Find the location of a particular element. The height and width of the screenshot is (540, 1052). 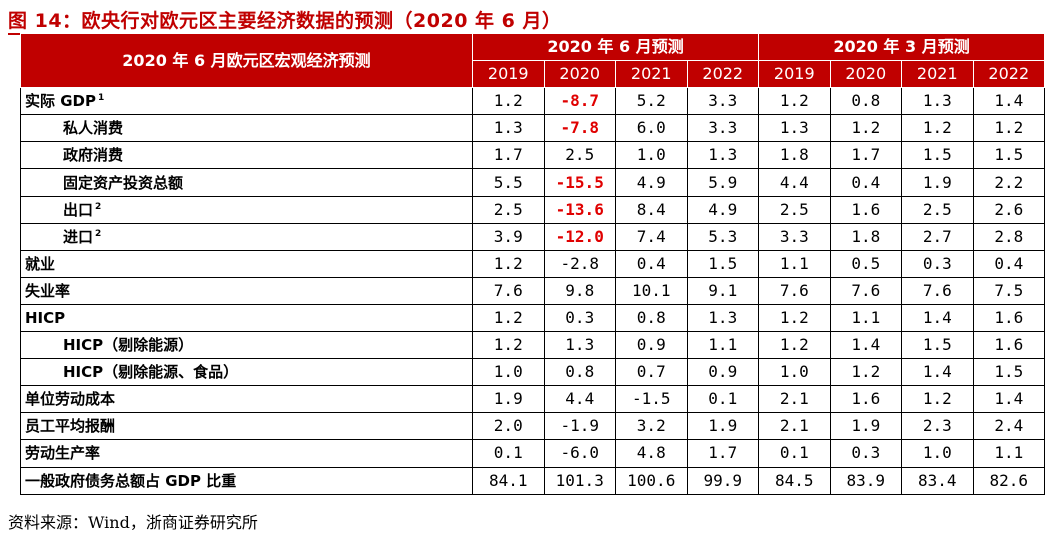

value-cell: 10.1 is located at coordinates (651, 290).